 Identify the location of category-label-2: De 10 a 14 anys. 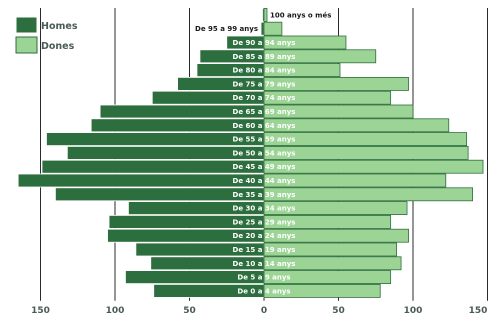
(264, 264).